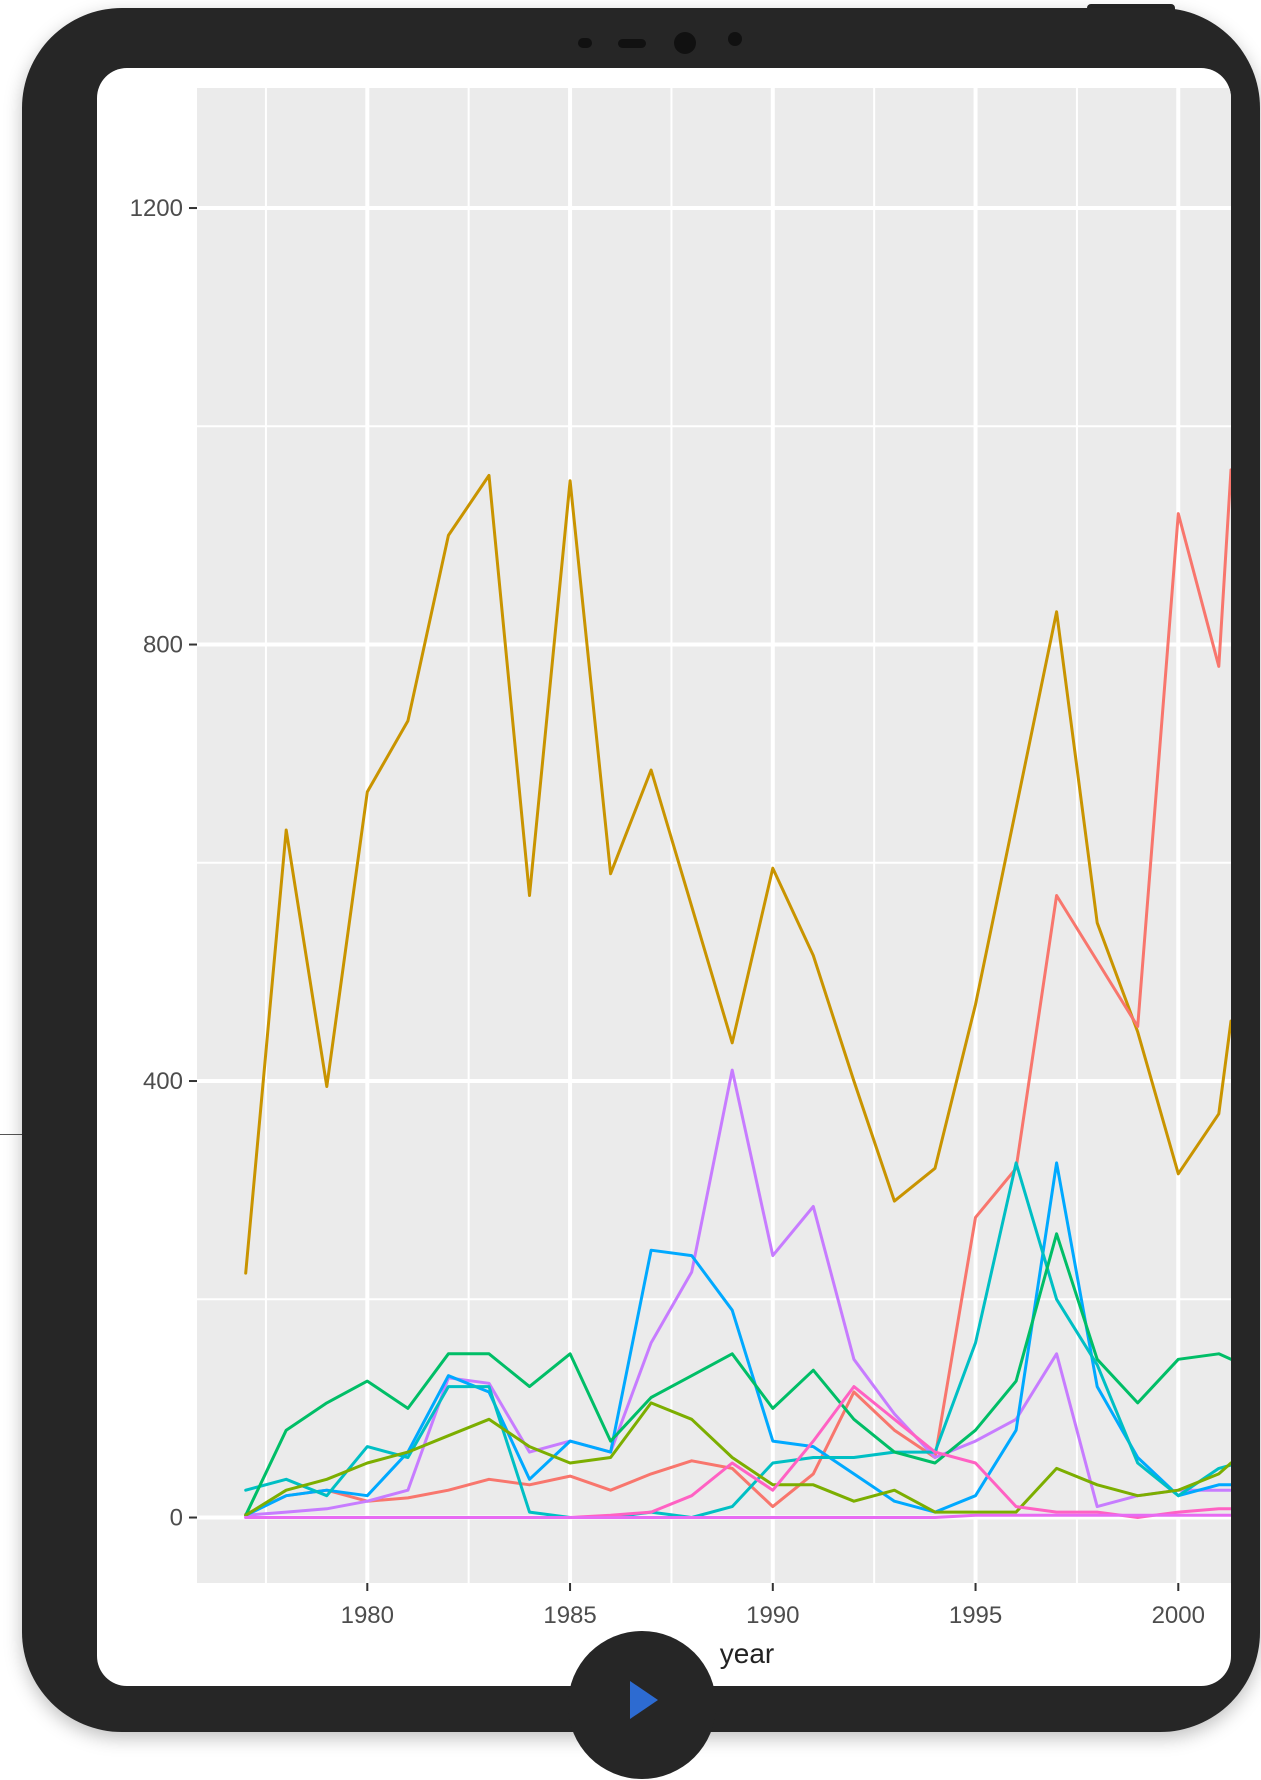  I want to click on edge-divider-line, so click(11, 1134).